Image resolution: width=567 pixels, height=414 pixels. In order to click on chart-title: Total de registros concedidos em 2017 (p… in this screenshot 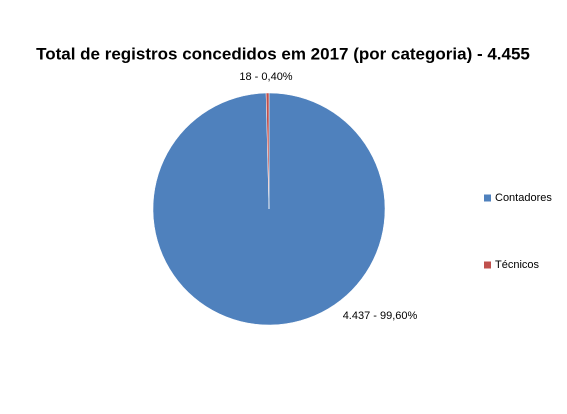, I will do `click(283, 53)`.